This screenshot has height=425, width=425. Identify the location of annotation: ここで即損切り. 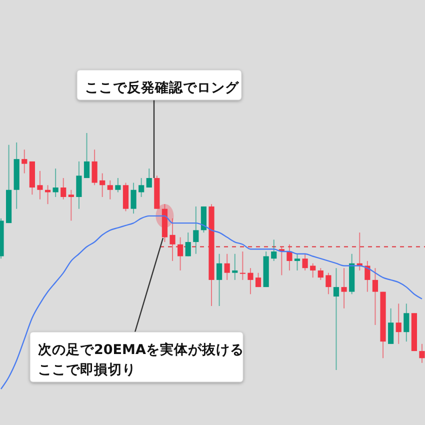
(87, 370).